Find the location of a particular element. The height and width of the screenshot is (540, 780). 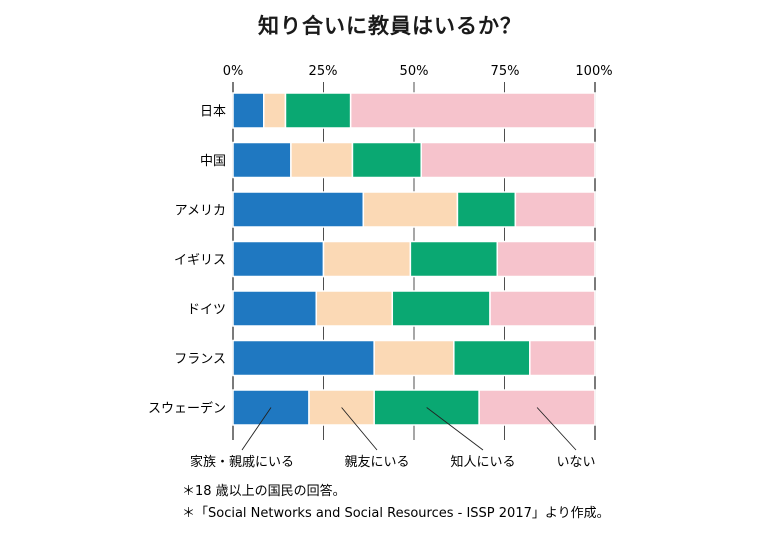

legend-label-family: 家族・親戚にいる is located at coordinates (242, 462).